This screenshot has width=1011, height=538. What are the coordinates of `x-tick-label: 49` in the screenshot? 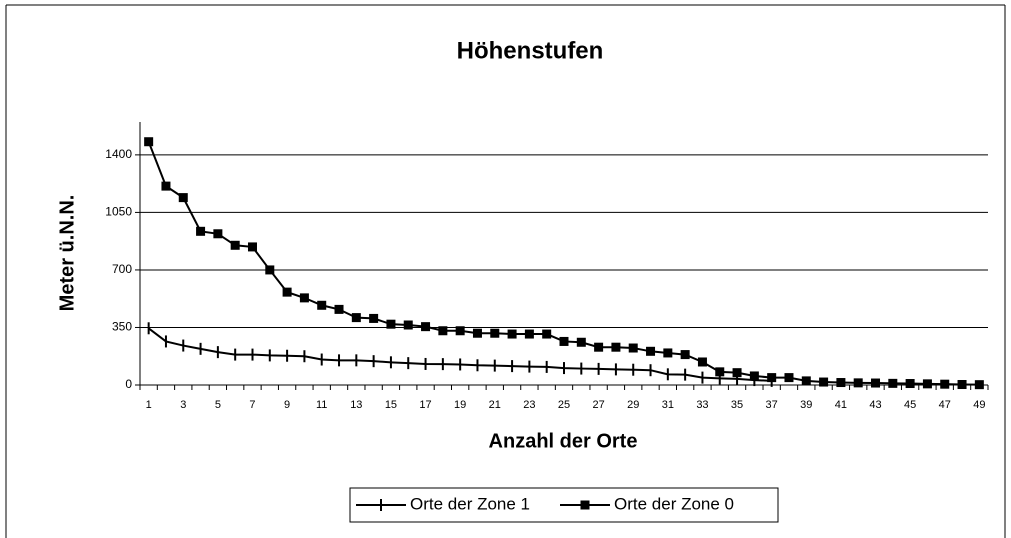 It's located at (979, 405).